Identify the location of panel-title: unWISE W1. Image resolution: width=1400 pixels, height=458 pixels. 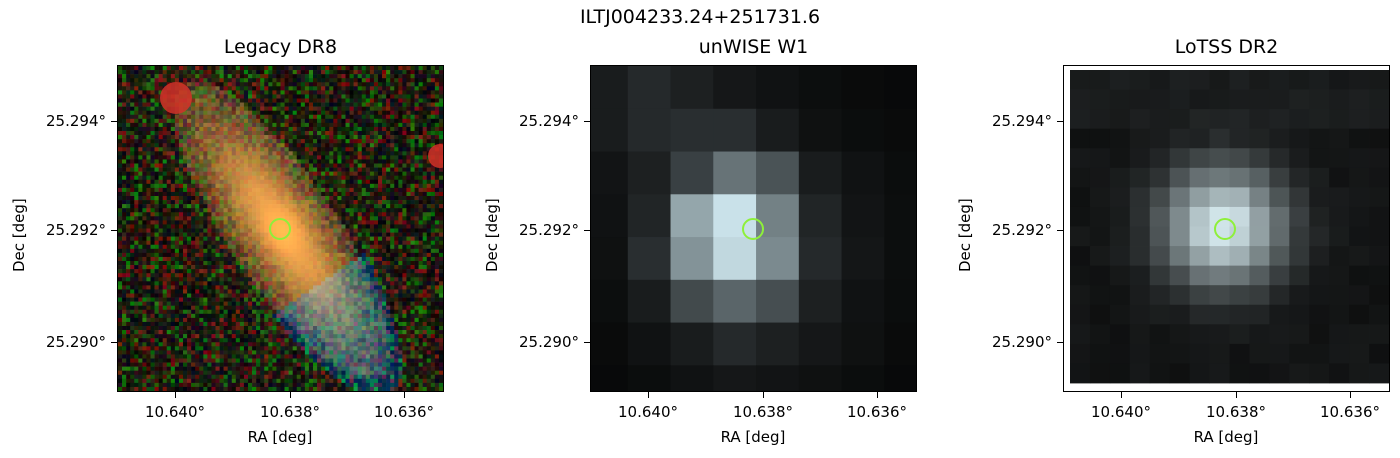
(753, 47).